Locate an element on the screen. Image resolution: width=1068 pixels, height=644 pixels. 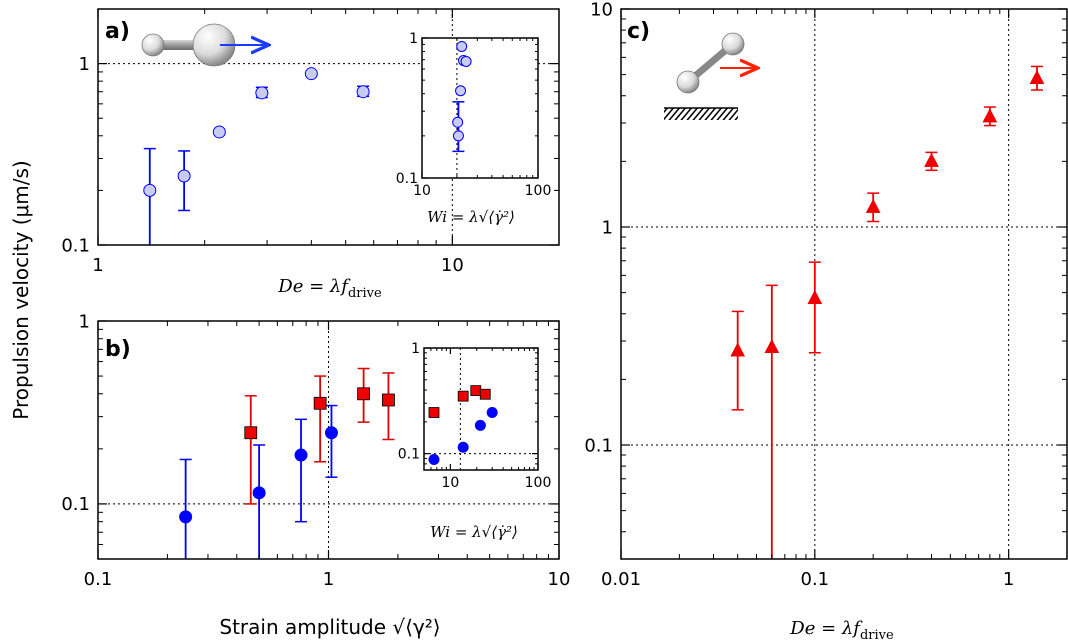
panel-c-letter: c) is located at coordinates (638, 31).